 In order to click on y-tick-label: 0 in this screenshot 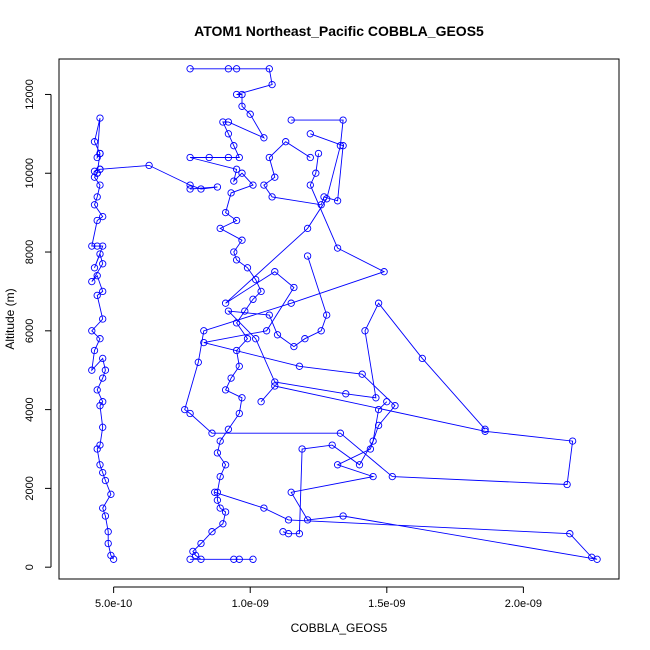, I will do `click(30, 567)`.